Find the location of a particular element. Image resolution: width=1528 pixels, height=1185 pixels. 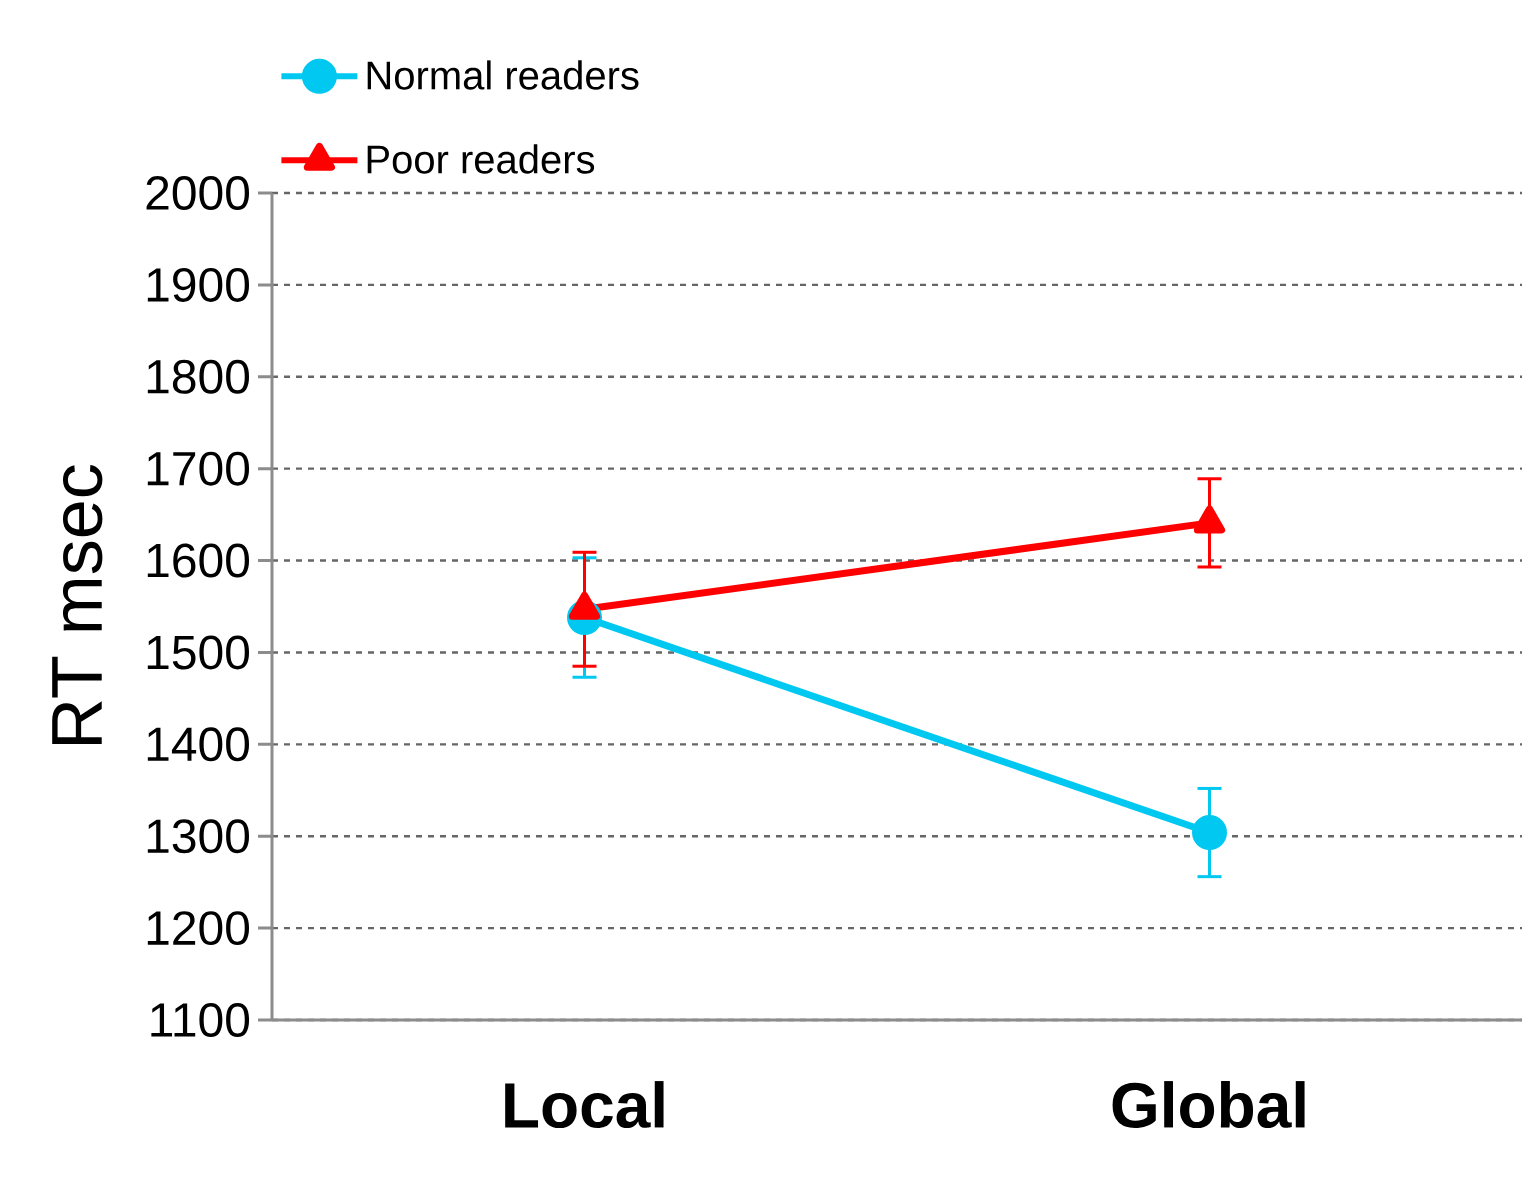

y-tick-label: 1900 is located at coordinates (198, 284).